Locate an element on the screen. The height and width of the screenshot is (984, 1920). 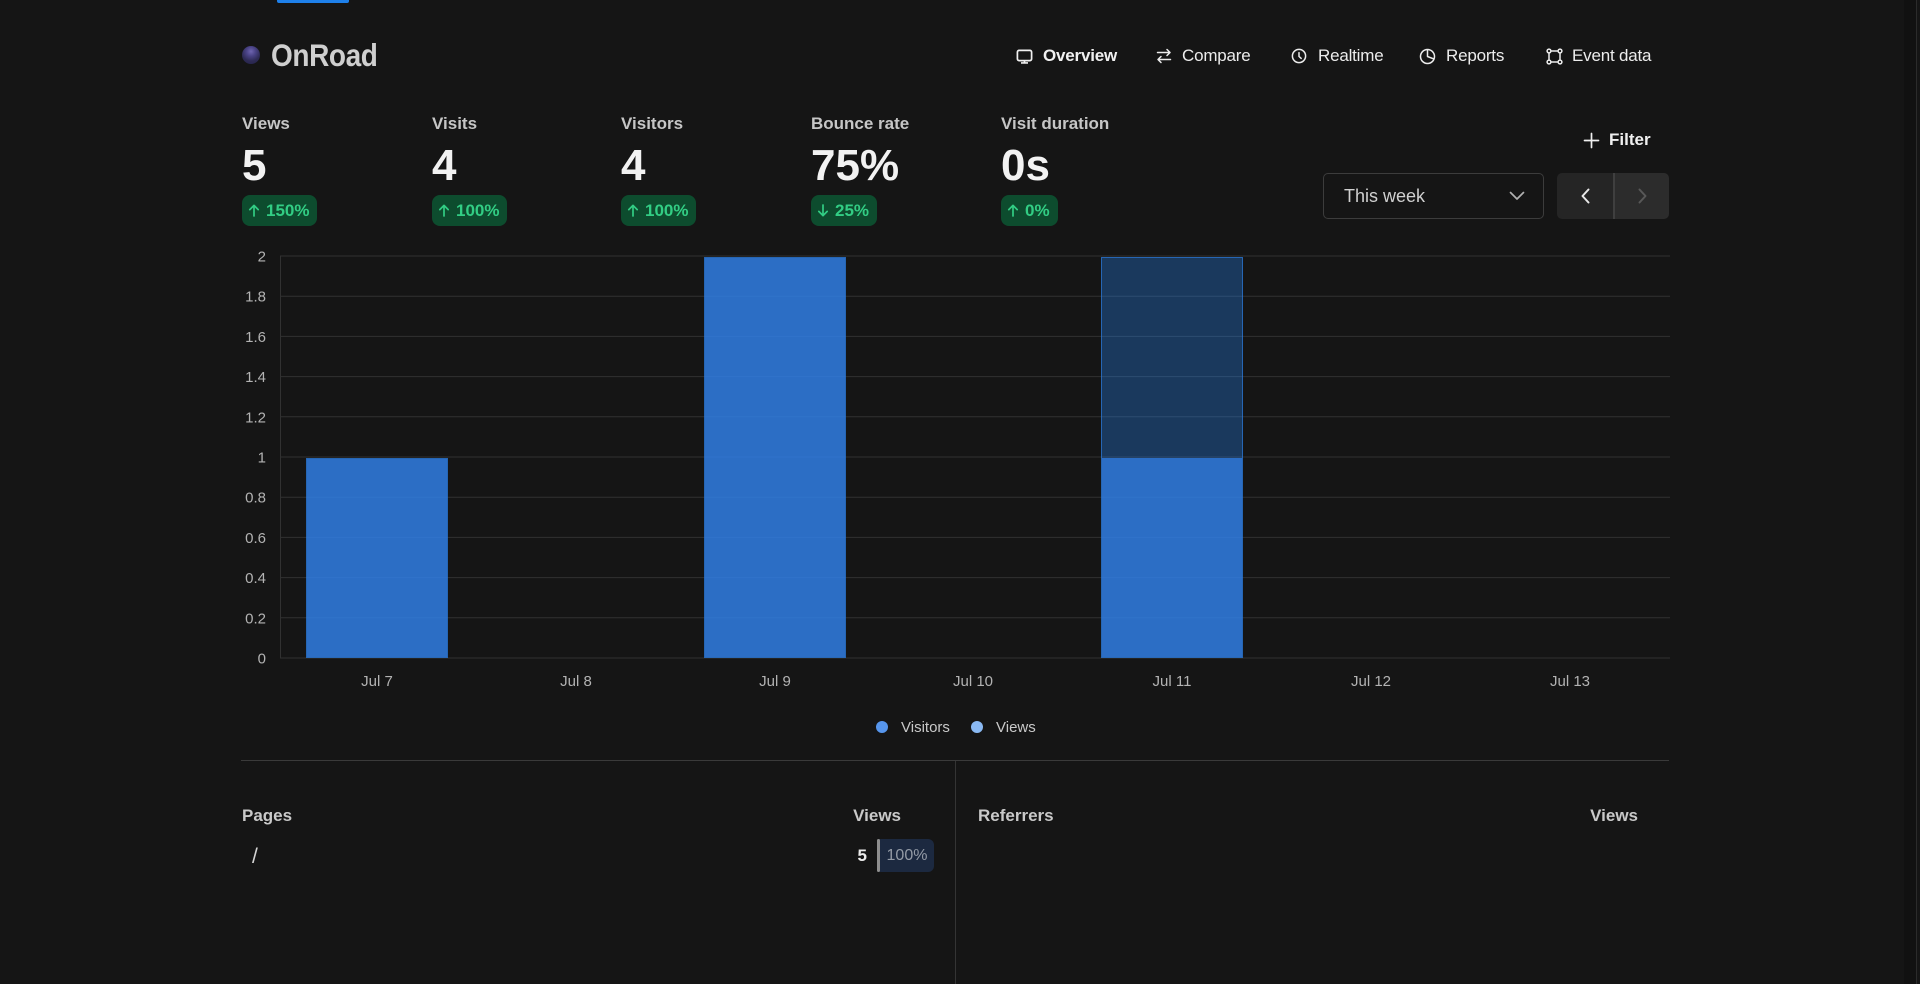
svg-text: 1.4 is located at coordinates (255, 377).